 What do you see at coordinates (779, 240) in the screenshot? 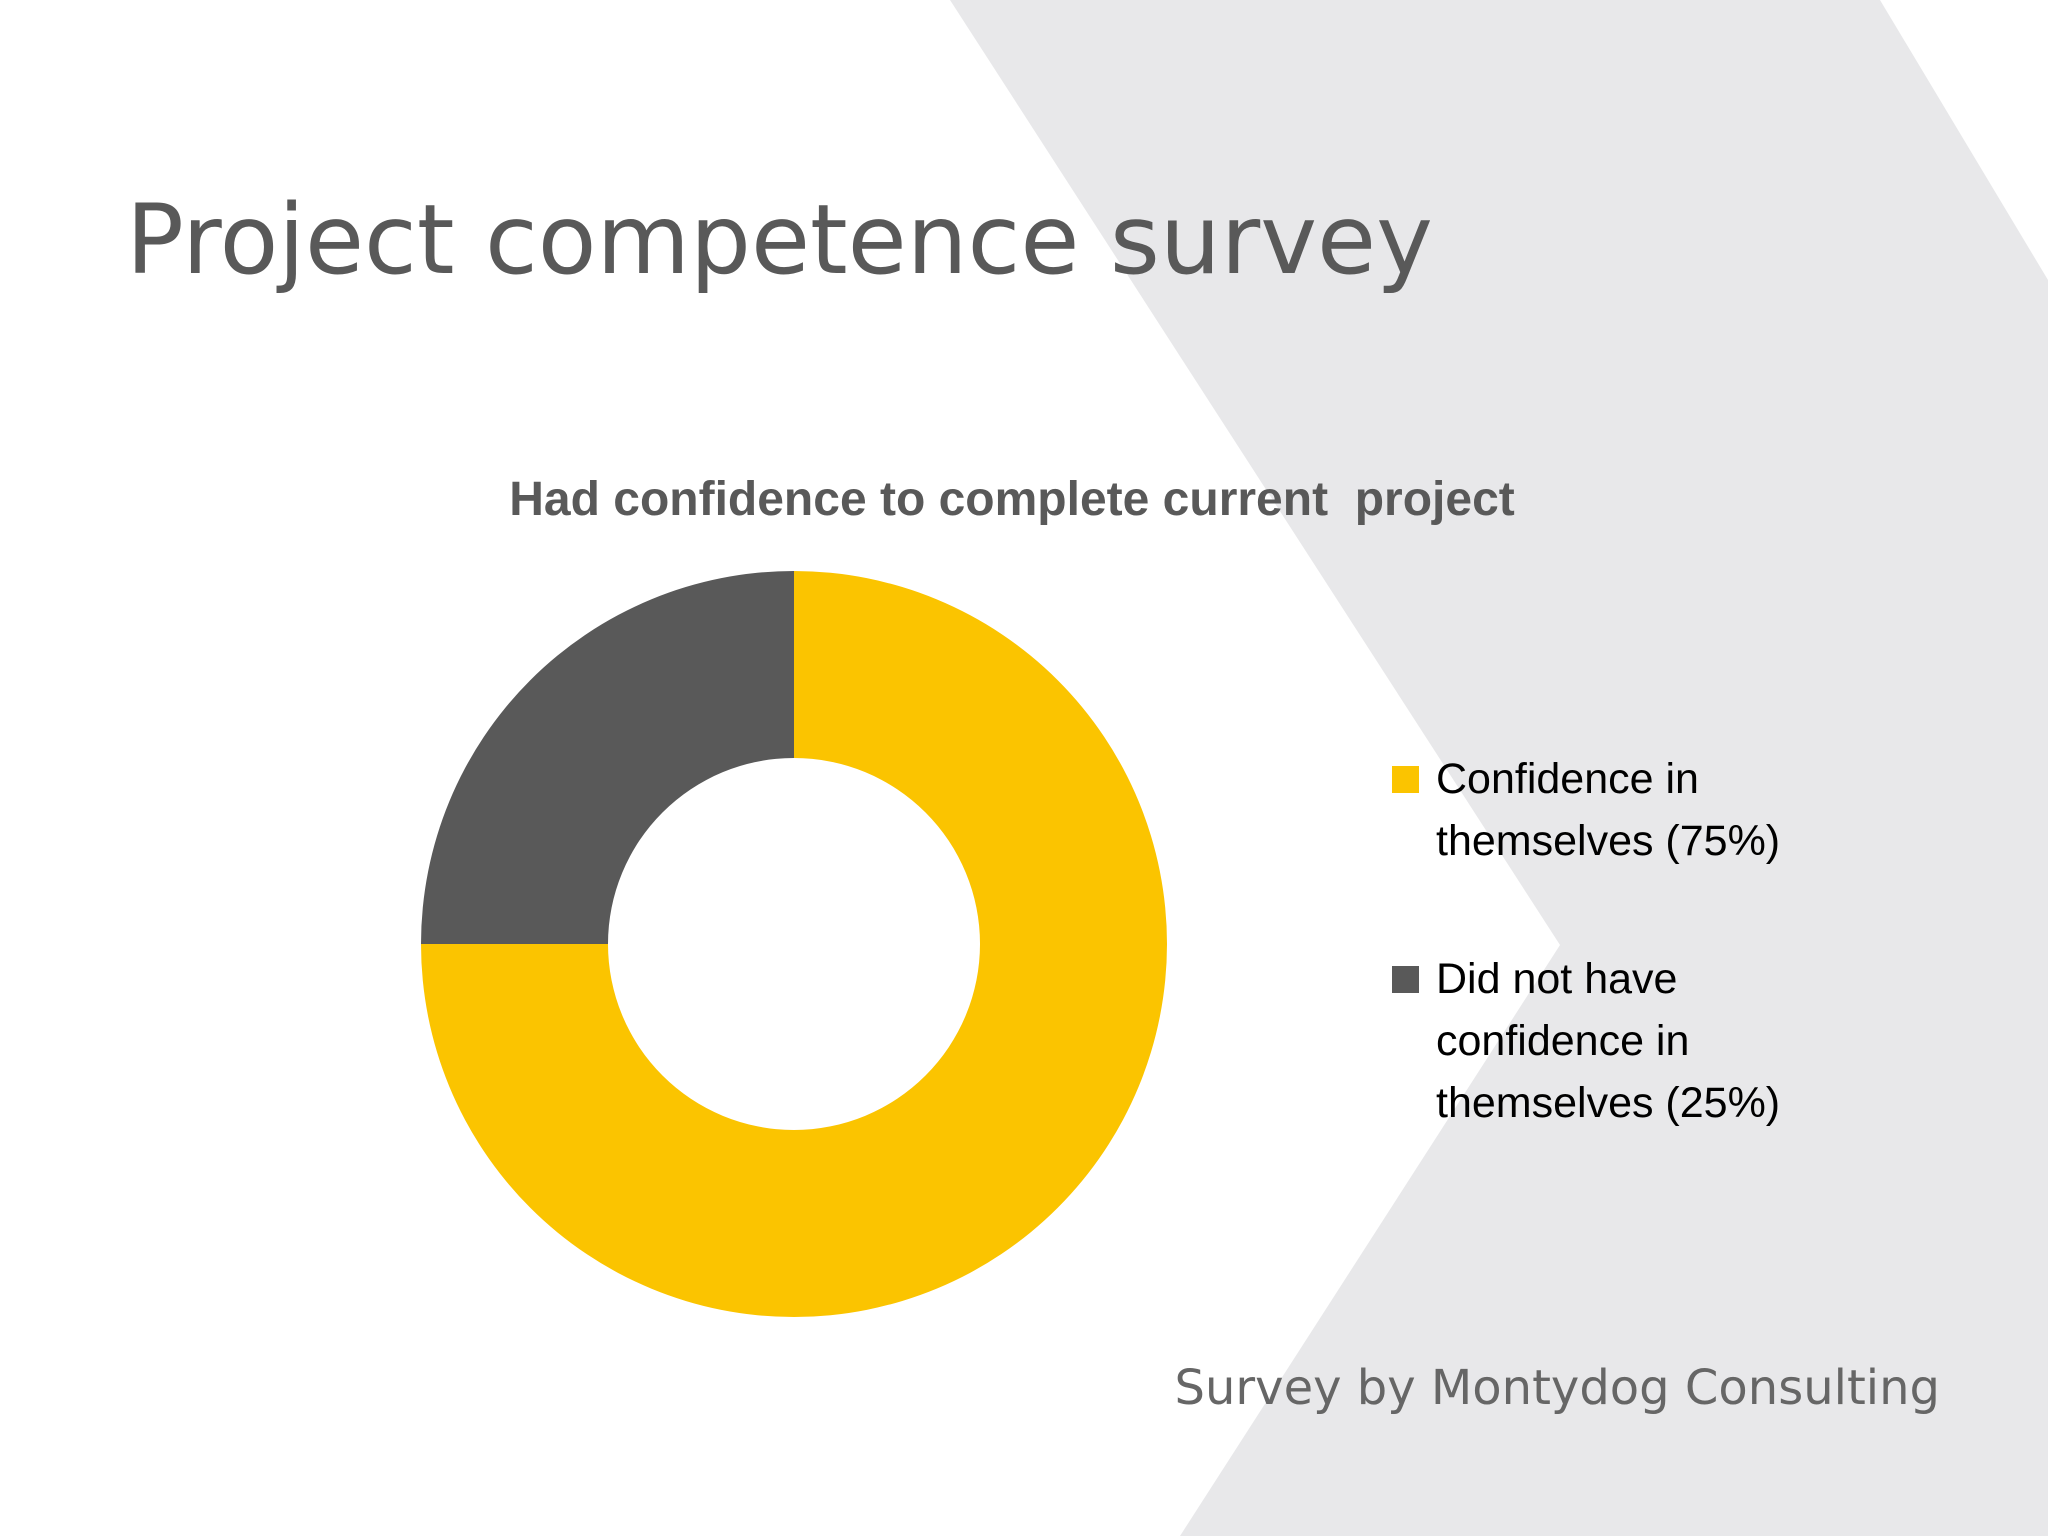
I see `slide-title: Project competence survey` at bounding box center [779, 240].